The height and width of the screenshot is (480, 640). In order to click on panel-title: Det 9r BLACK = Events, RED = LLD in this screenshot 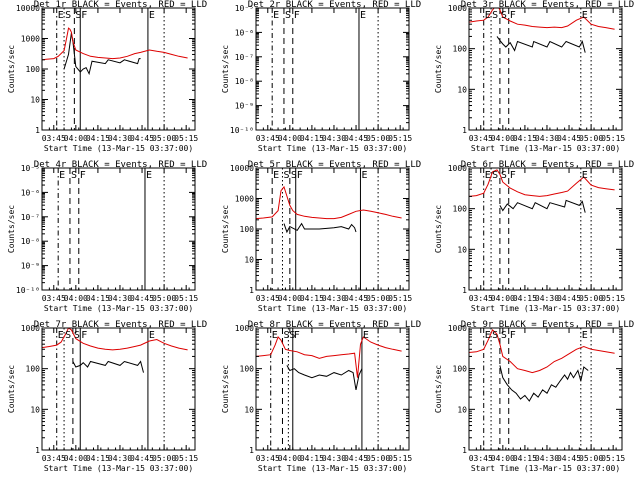, I will do `click(547, 325)`.